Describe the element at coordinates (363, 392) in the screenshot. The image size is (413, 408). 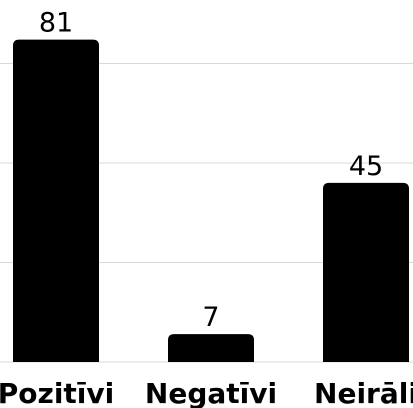
I see `category-label-2: Neirāli` at that location.